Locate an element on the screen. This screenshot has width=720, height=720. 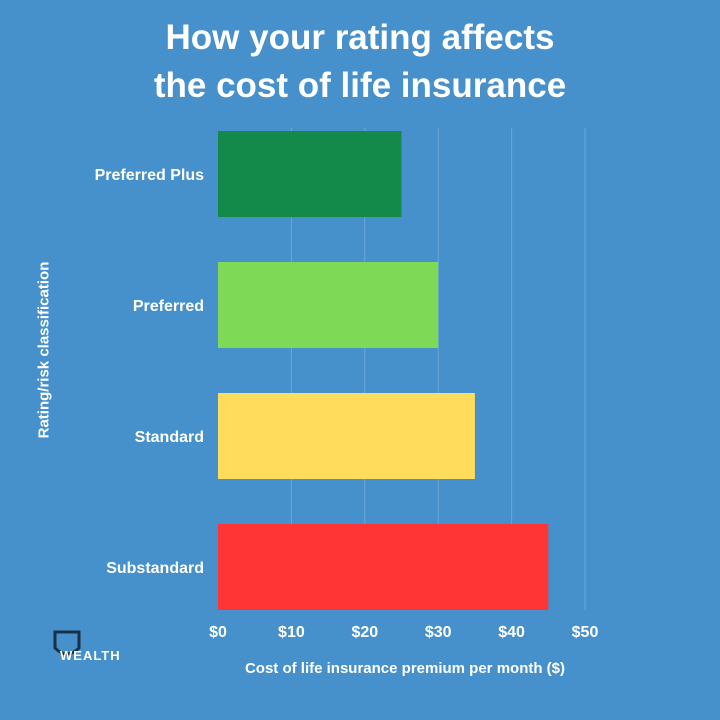
x-tick-label: $50 is located at coordinates (585, 632).